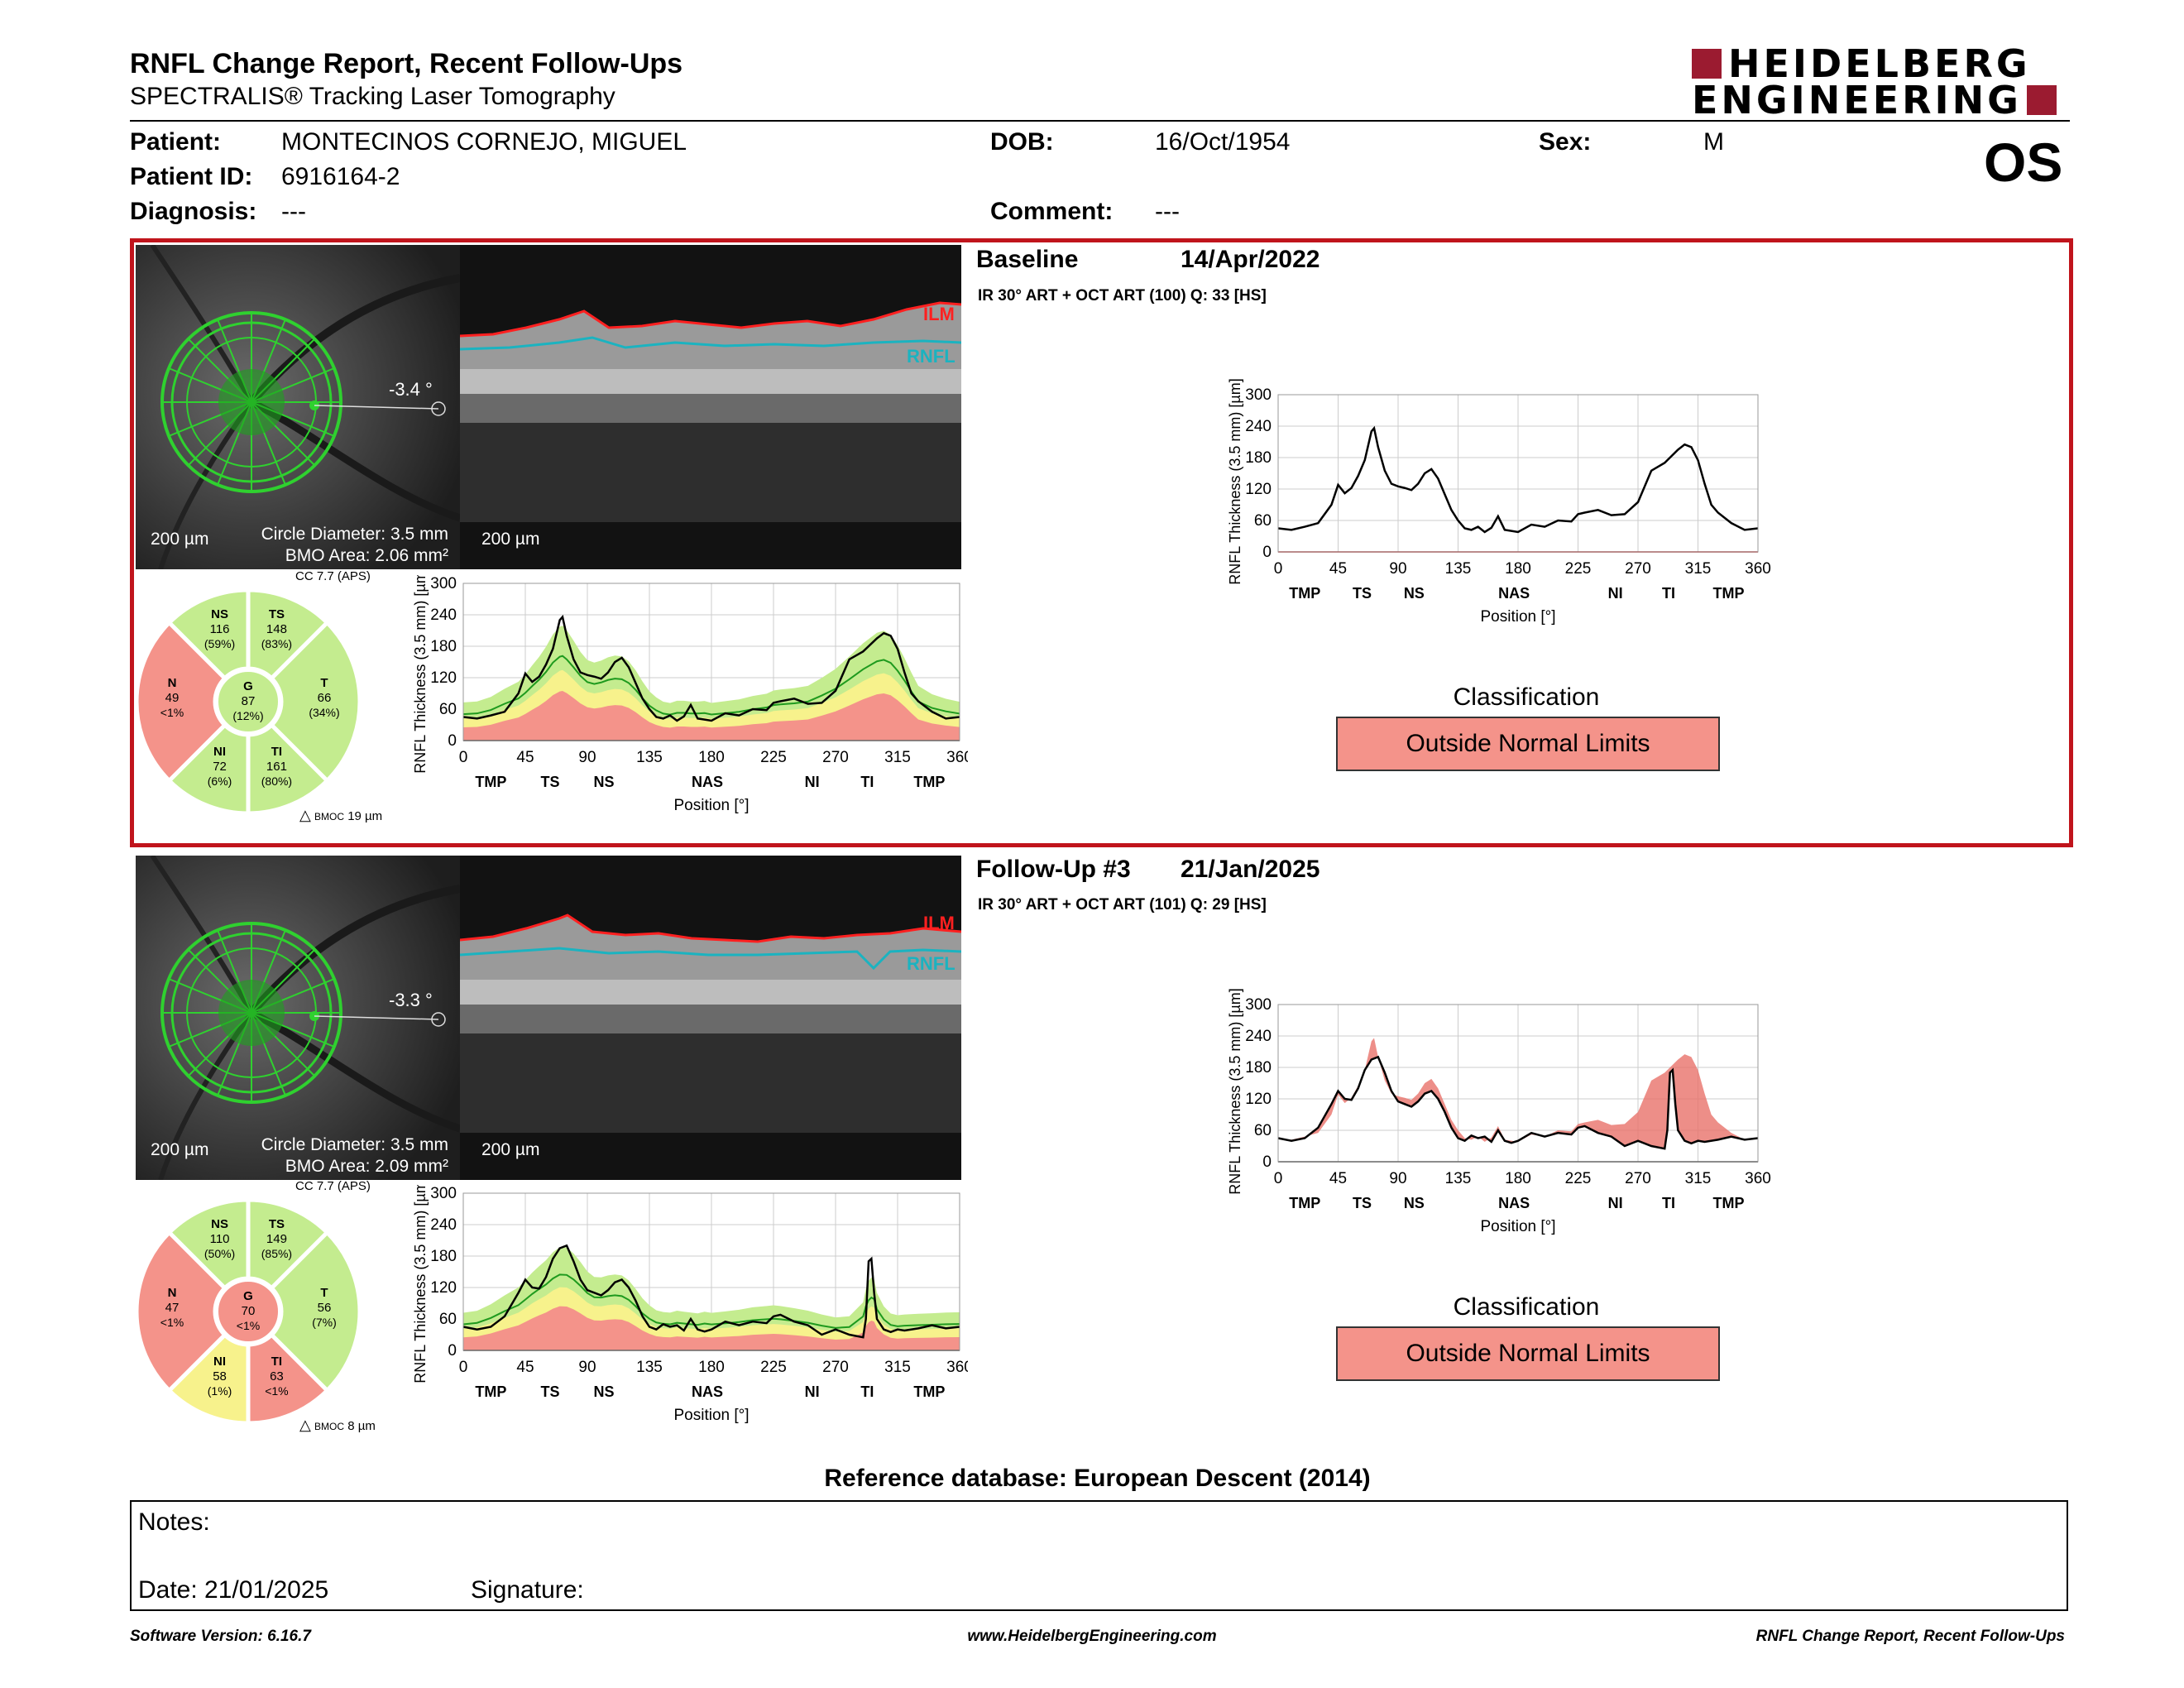 The image size is (2184, 1688). Describe the element at coordinates (1518, 1102) in the screenshot. I see `followup-series-line` at that location.